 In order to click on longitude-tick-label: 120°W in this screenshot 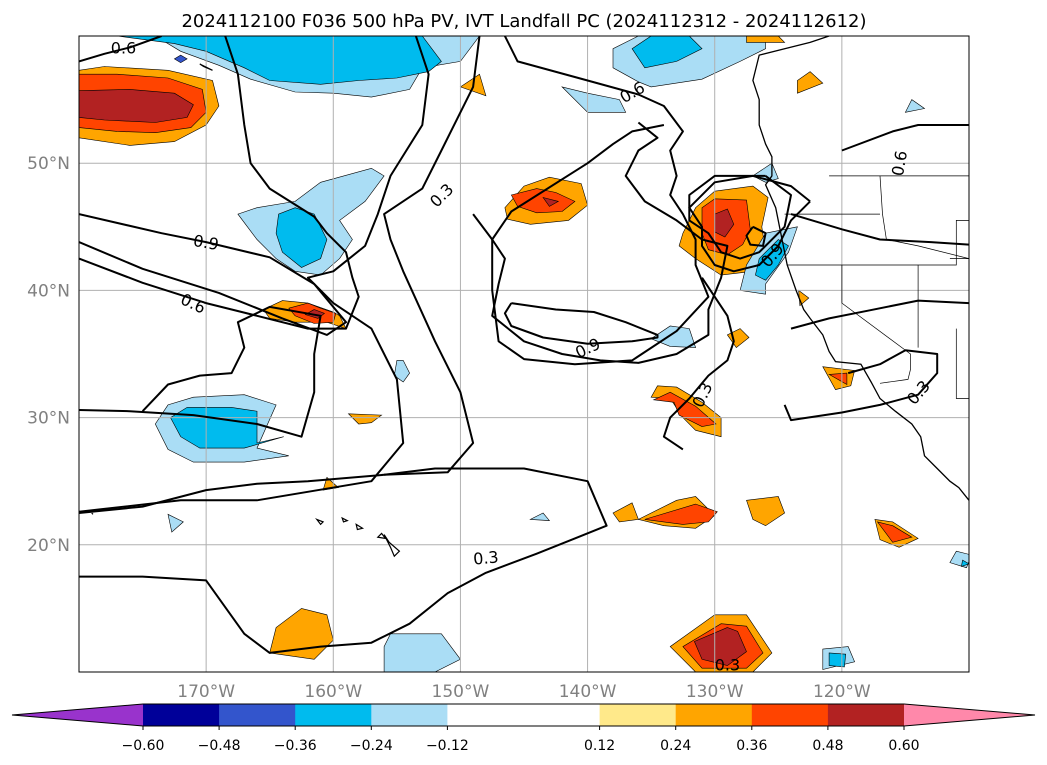, I will do `click(842, 692)`.